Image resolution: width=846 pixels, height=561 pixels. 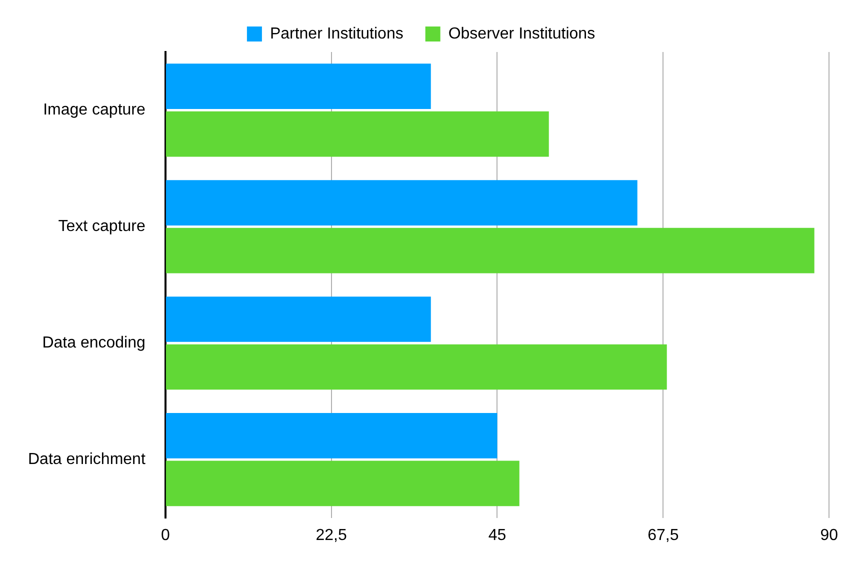 I want to click on x-tick-label: 90, so click(x=829, y=535).